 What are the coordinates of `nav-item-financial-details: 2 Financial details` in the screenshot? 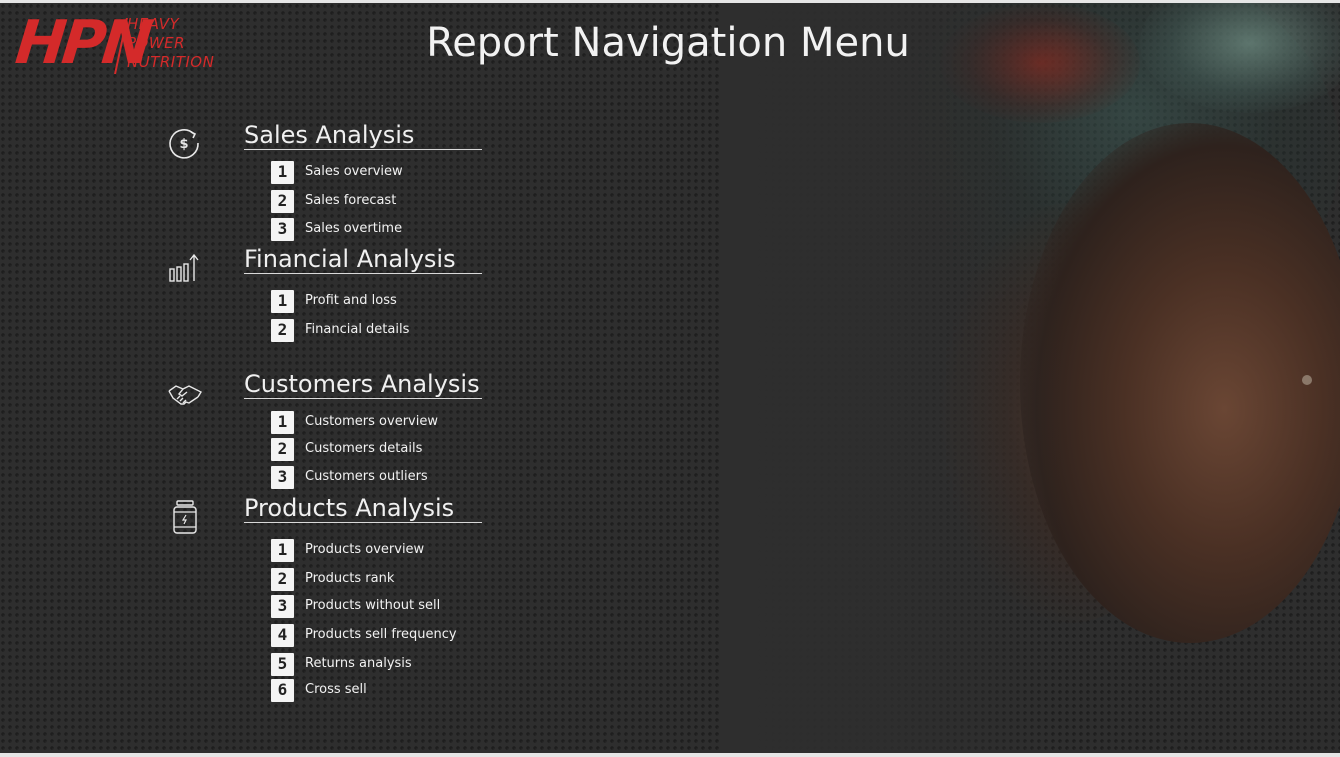 It's located at (340, 330).